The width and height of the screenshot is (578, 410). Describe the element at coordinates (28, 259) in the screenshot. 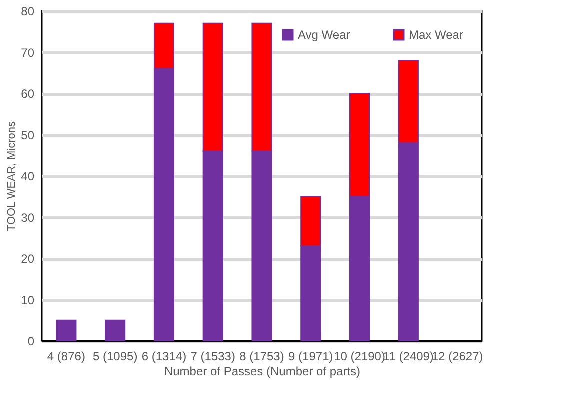

I see `y-tick-label: 20` at that location.